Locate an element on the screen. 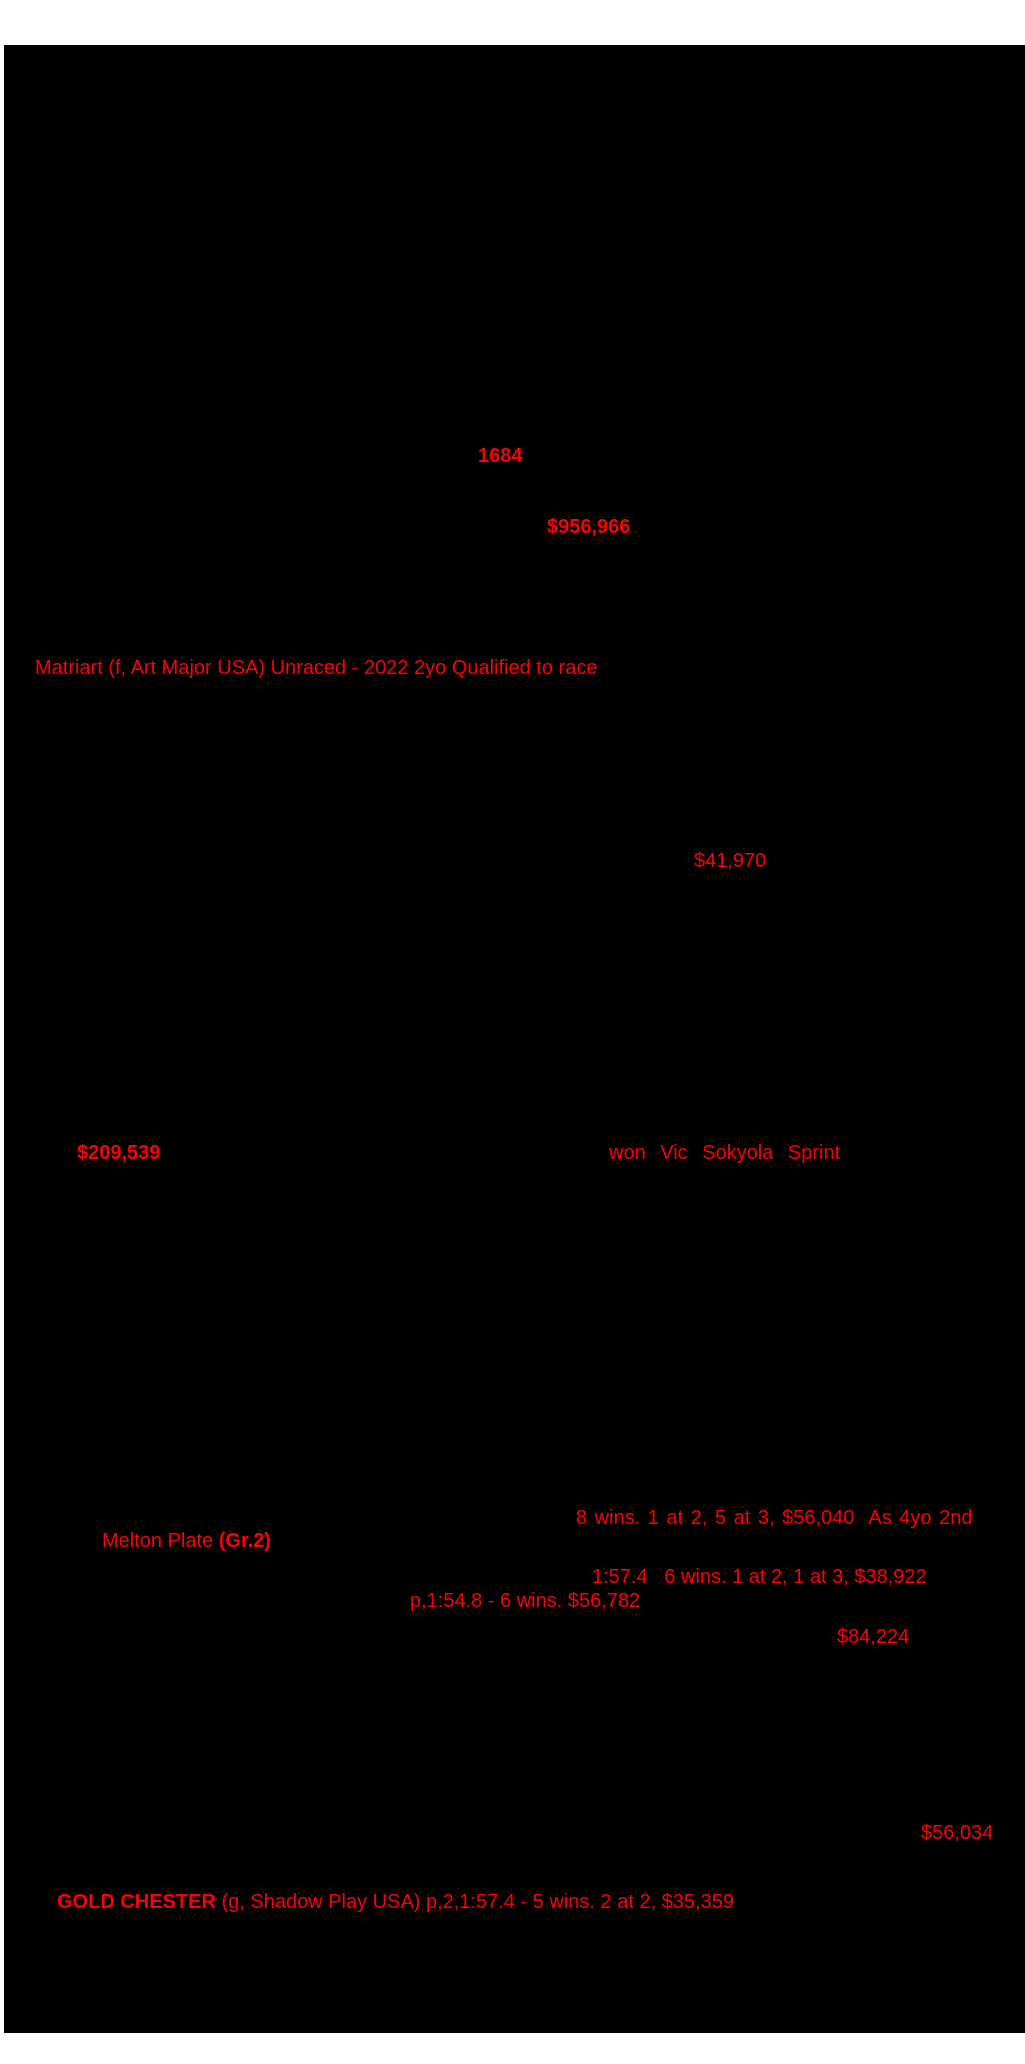 This screenshot has height=2064, width=1025. earnings-figure-209539: $209,539 is located at coordinates (119, 1153).